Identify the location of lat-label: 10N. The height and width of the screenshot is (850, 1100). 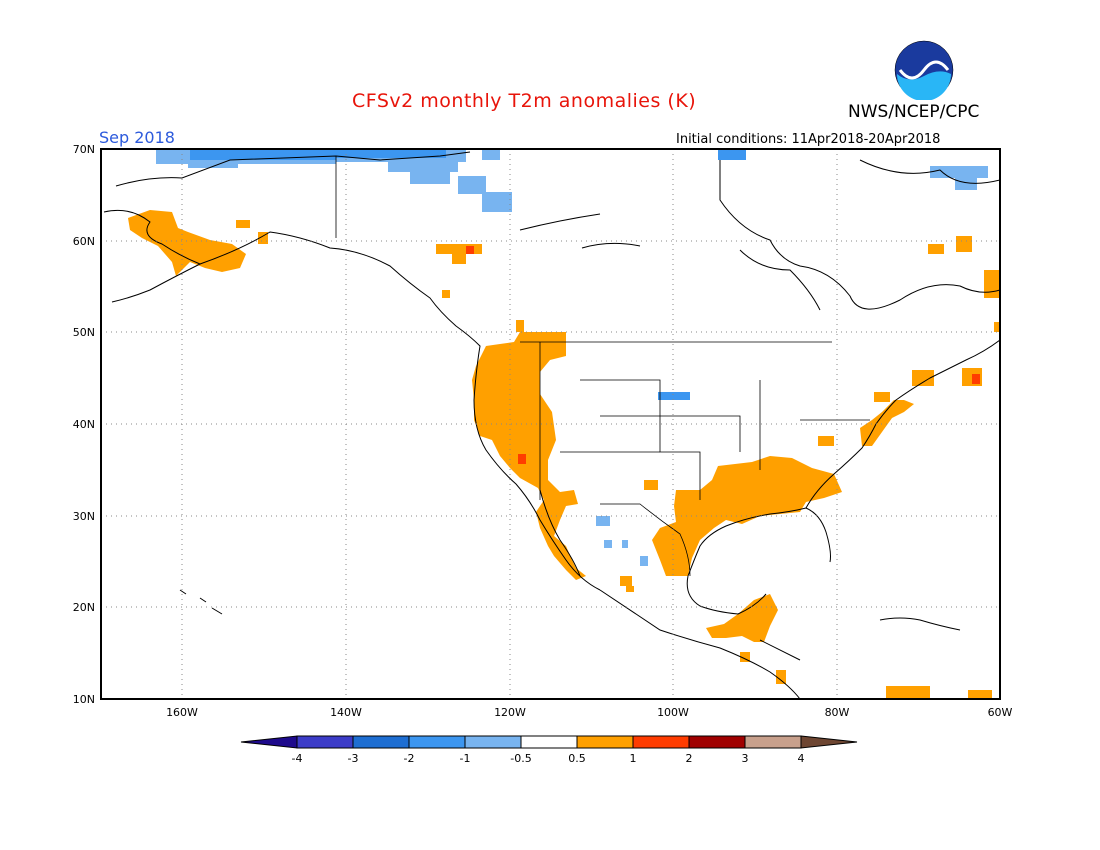
(84, 699).